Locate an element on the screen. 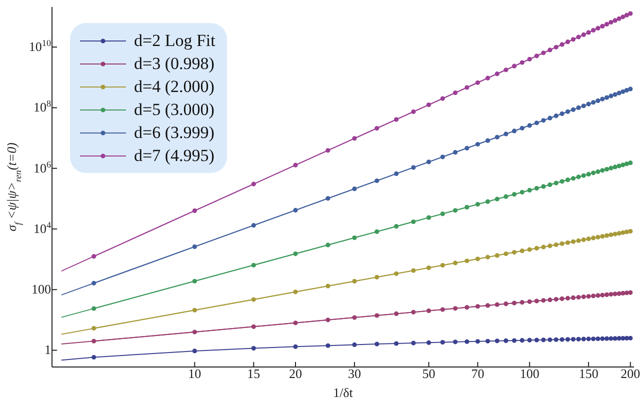  legend-label: d=3 (0.998) is located at coordinates (174, 64).